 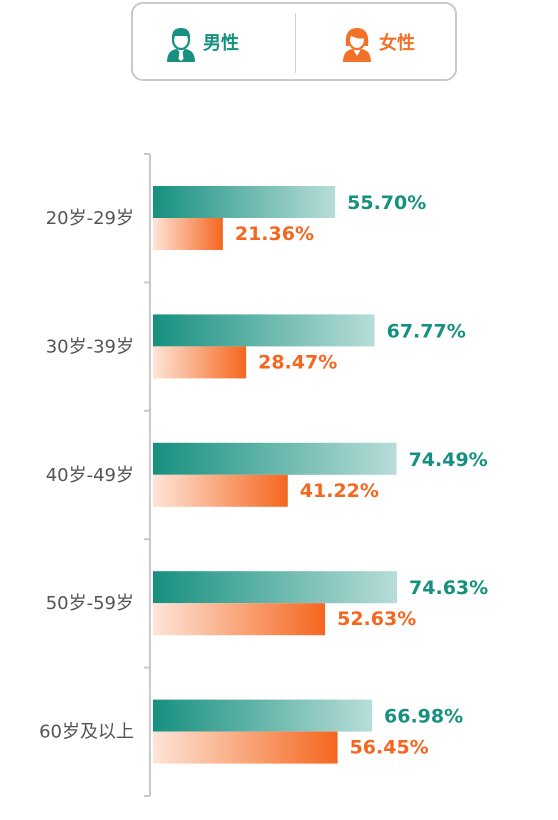 What do you see at coordinates (274, 234) in the screenshot?
I see `value-label-female: 21.36%` at bounding box center [274, 234].